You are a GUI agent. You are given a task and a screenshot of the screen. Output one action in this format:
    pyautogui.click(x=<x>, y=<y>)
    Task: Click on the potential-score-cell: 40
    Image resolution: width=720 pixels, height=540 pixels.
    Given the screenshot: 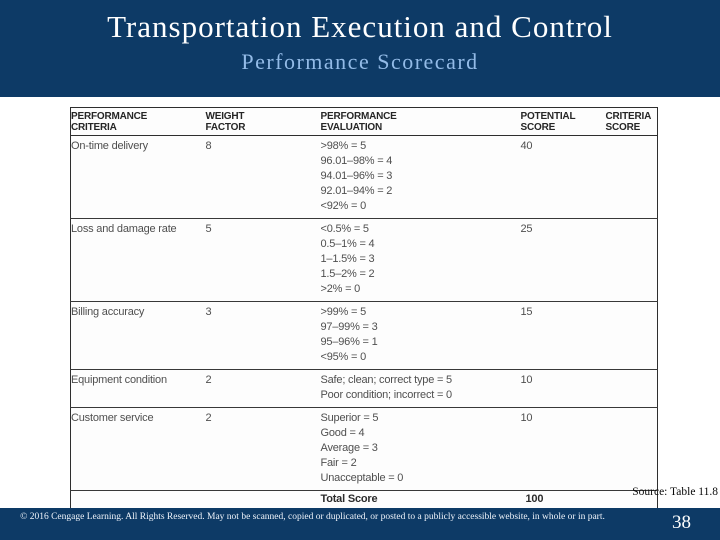 What is the action you would take?
    pyautogui.click(x=563, y=177)
    